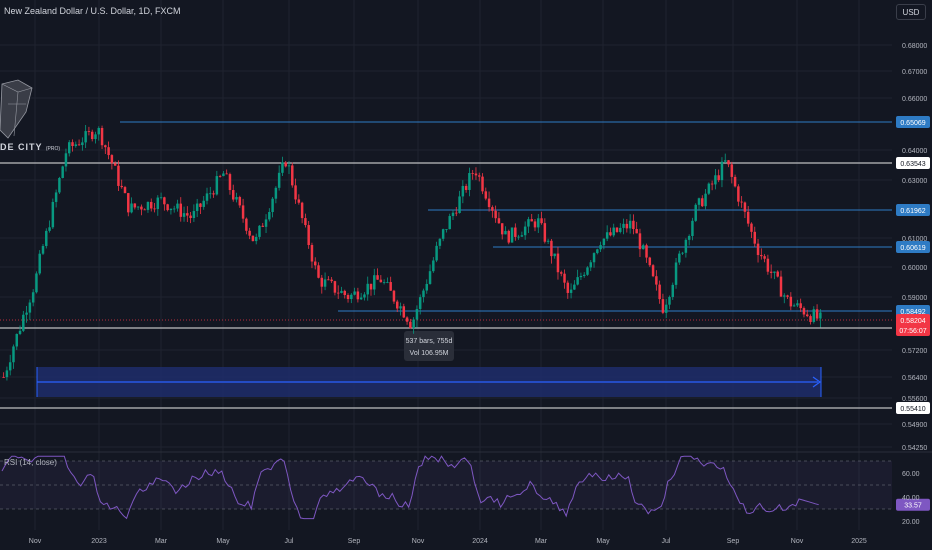 This screenshot has height=550, width=932. Describe the element at coordinates (912, 321) in the screenshot. I see `current-price-label: 0.58204` at that location.